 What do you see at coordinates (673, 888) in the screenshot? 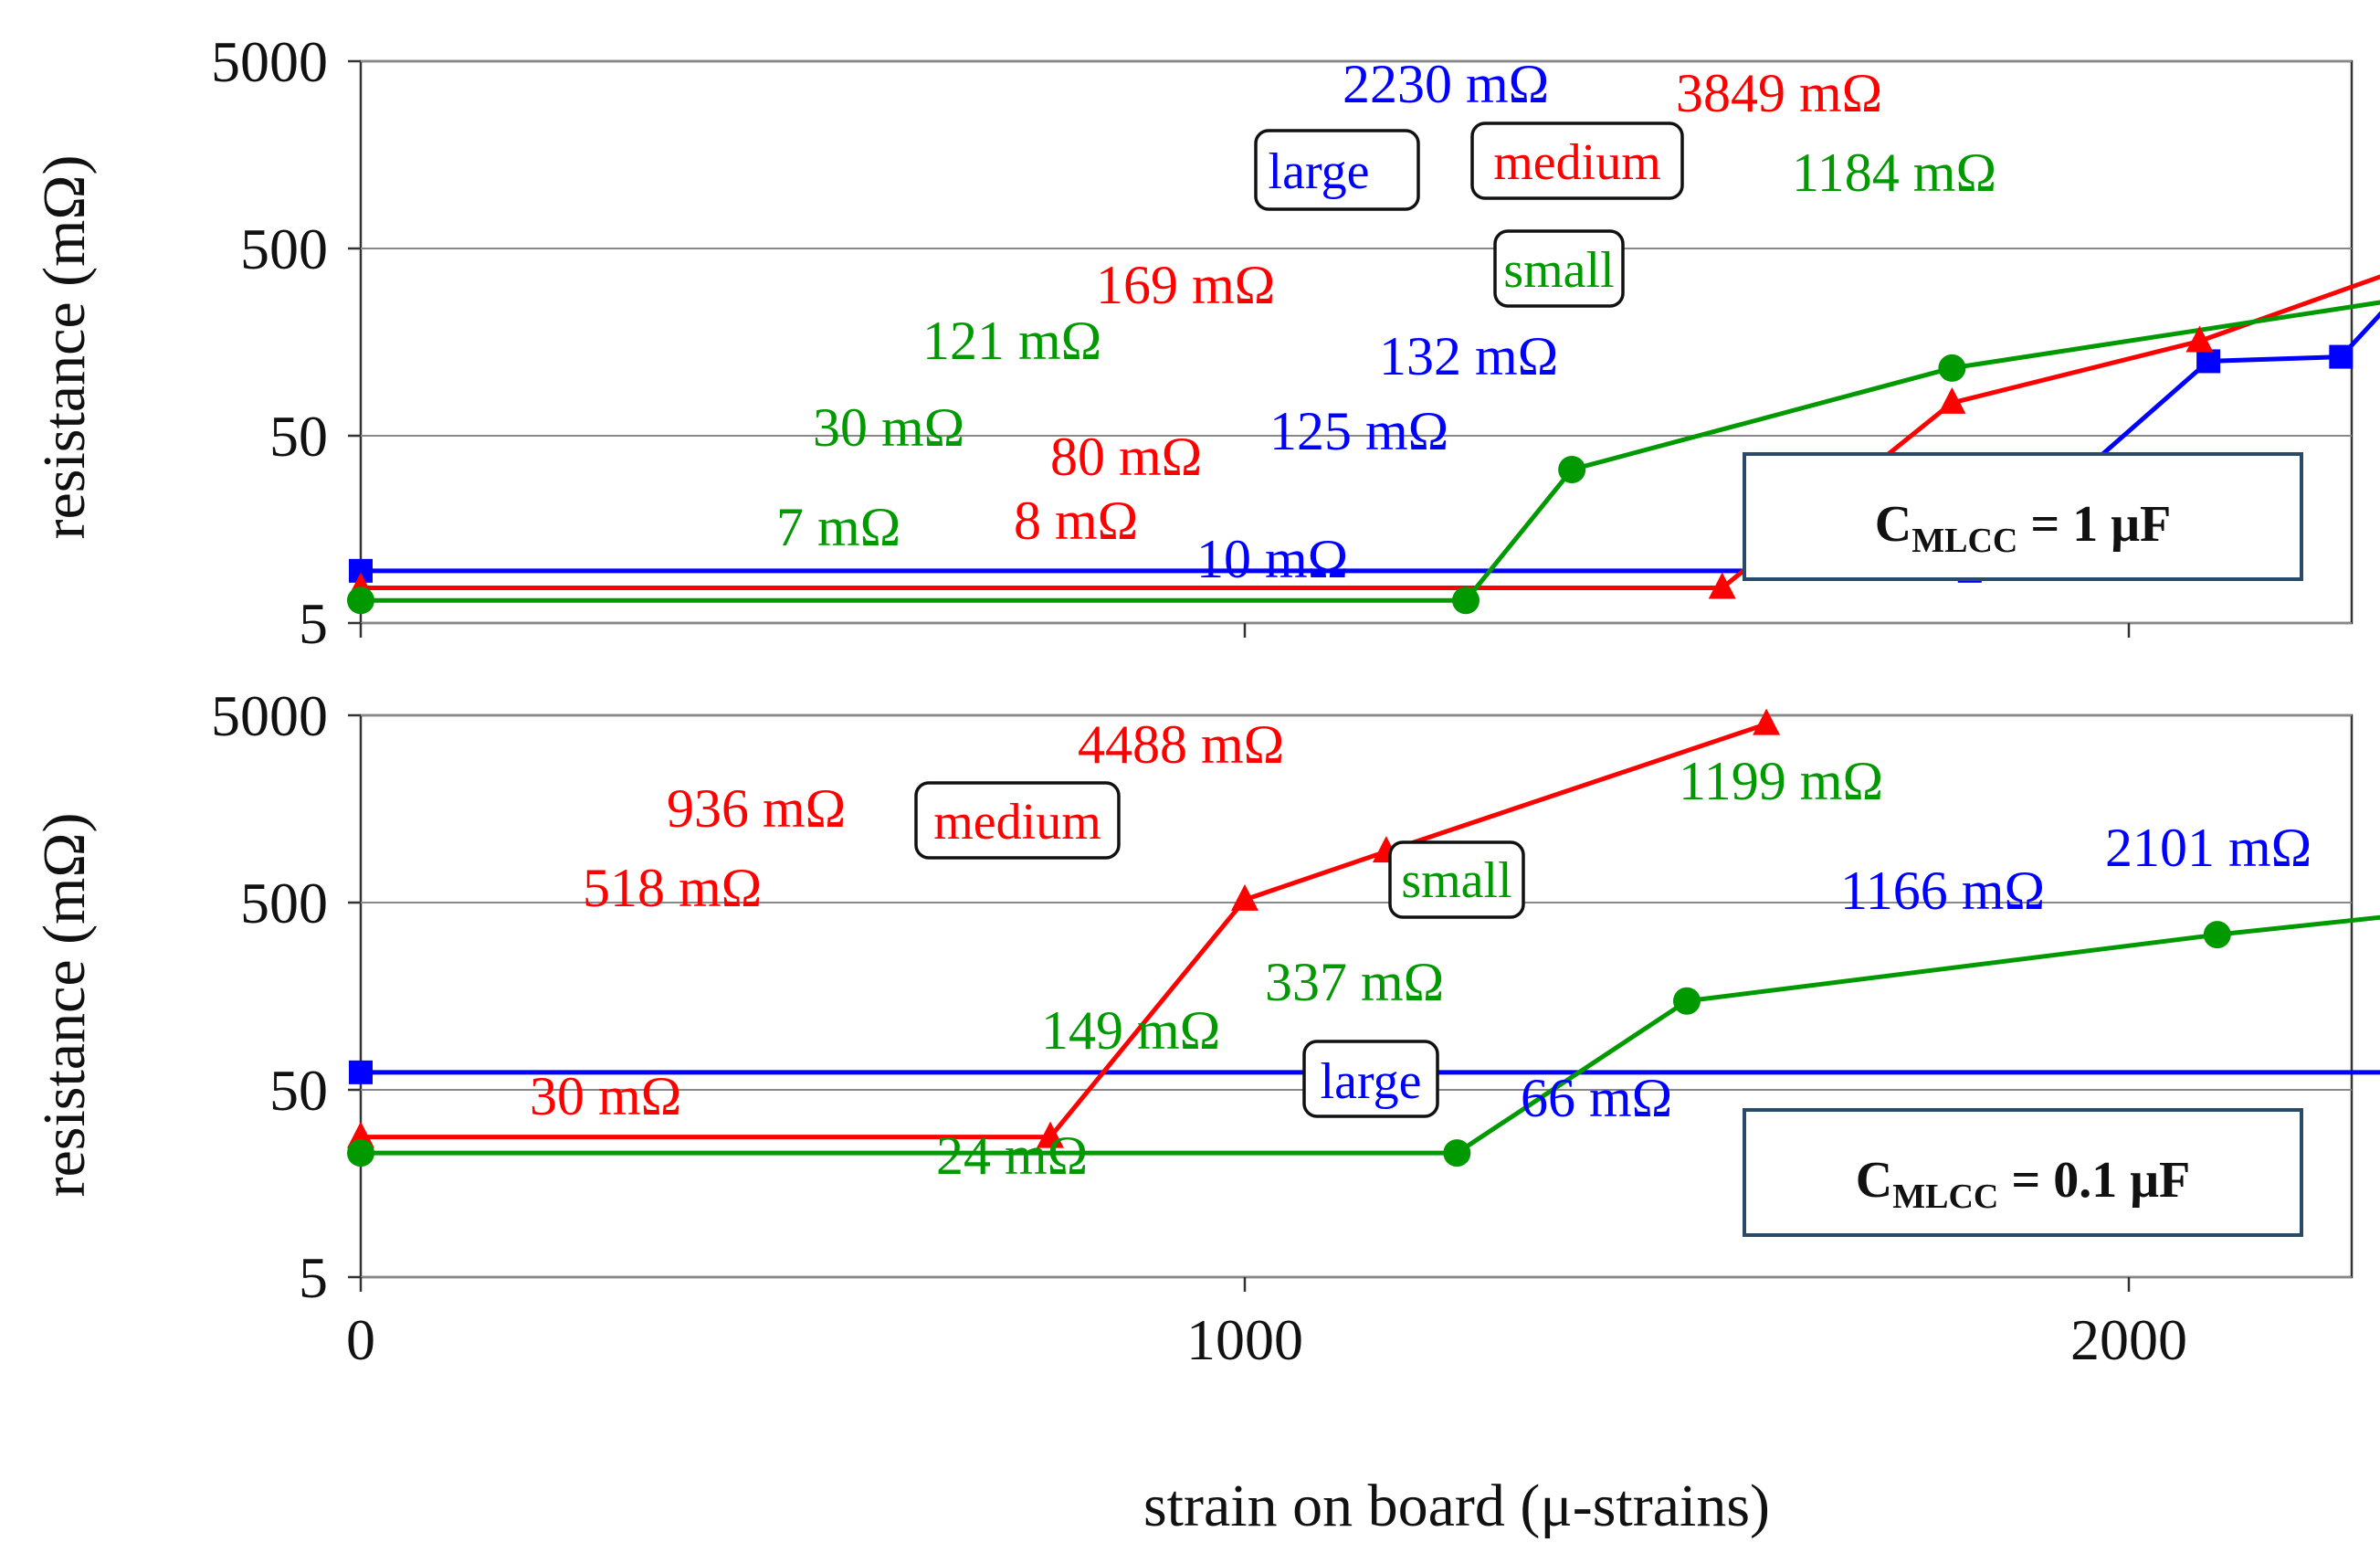
I see `bottom-series-medium-data-label: 518 mΩ` at bounding box center [673, 888].